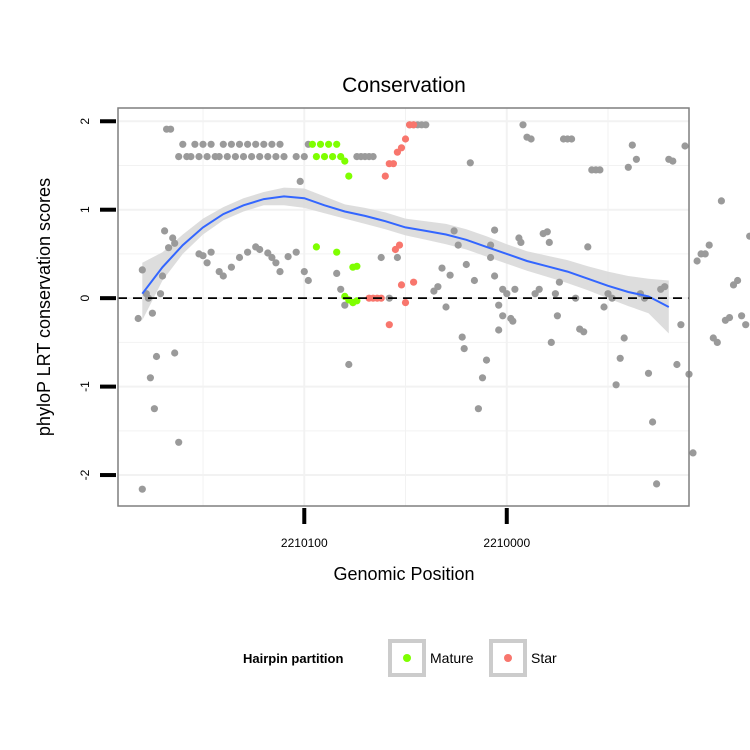 This screenshot has height=750, width=750. What do you see at coordinates (403, 574) in the screenshot?
I see `x-axis-title: Genomic Position` at bounding box center [403, 574].